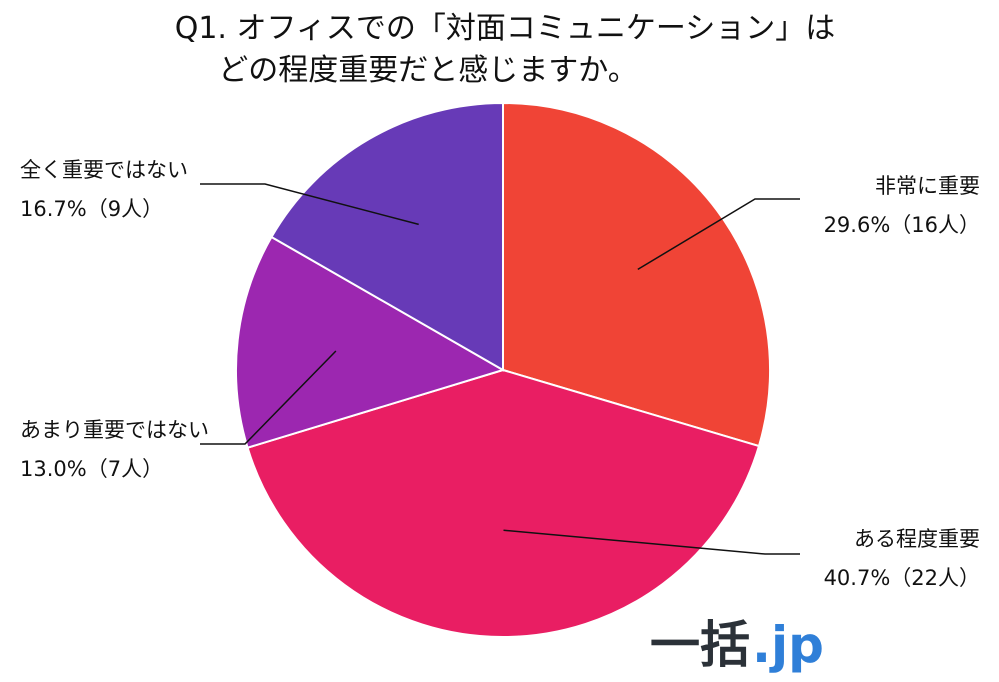 Image resolution: width=999 pixels, height=682 pixels. Describe the element at coordinates (917, 539) in the screenshot. I see `slice-label-somewhat-important: ある程度重要` at that location.